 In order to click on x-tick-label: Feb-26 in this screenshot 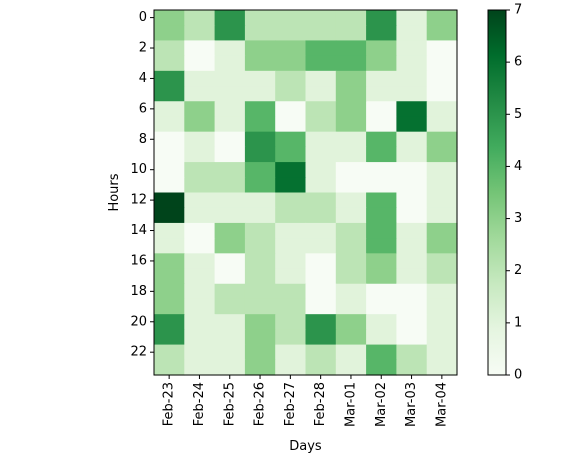, I will do `click(260, 404)`.